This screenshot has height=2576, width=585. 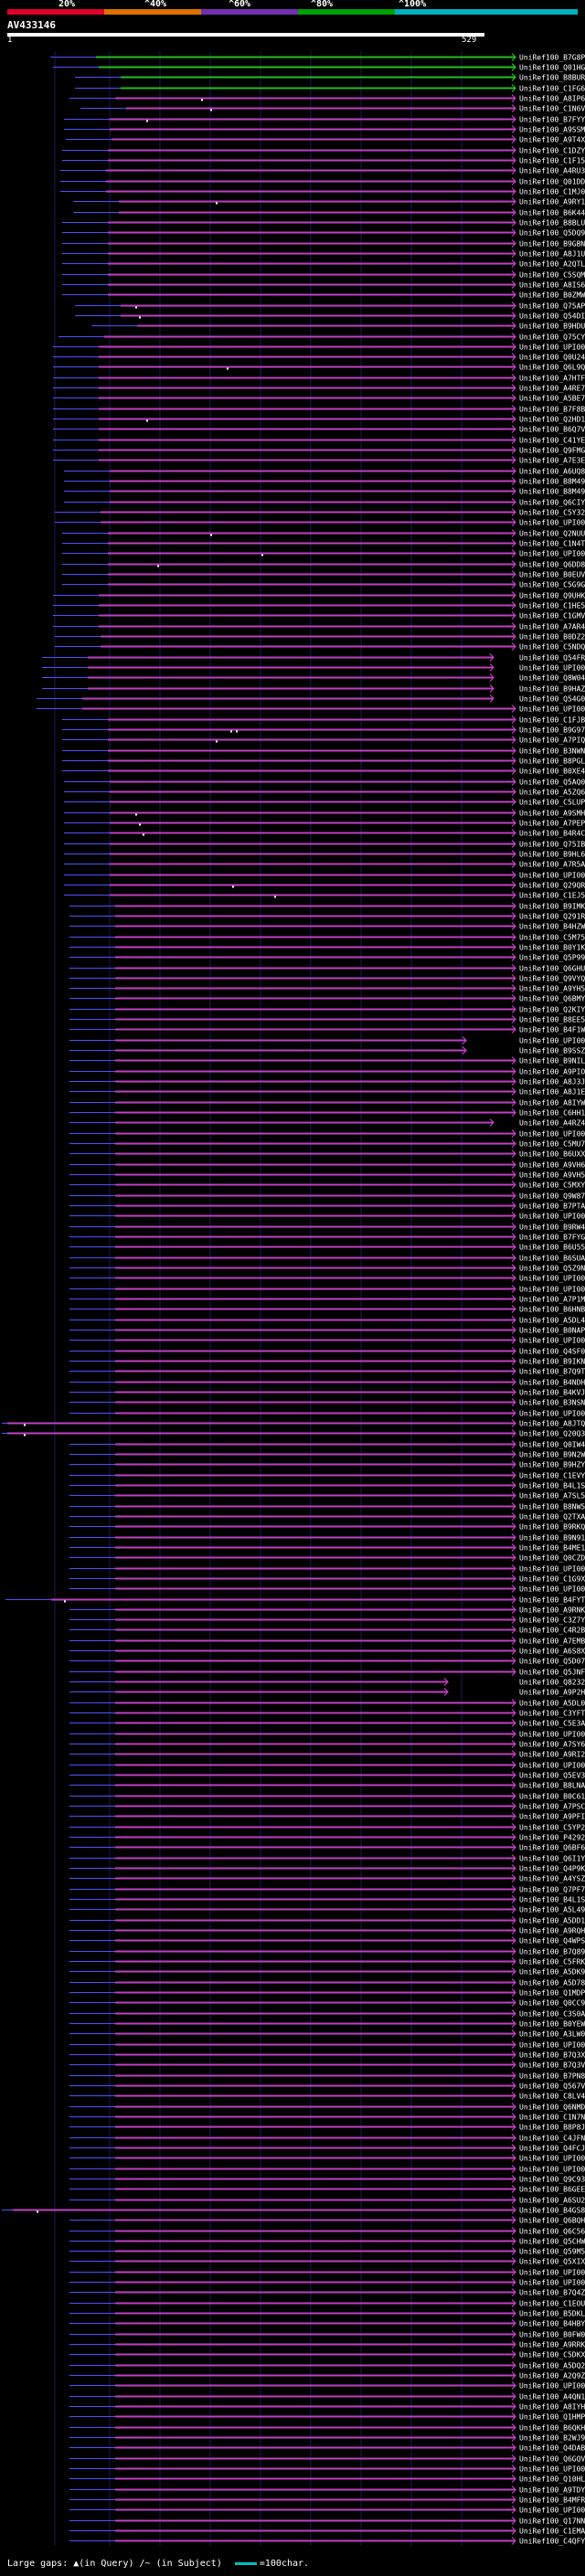 What do you see at coordinates (327, 1816) in the screenshot?
I see `hit-row: UniRef100_A9PFI8` at bounding box center [327, 1816].